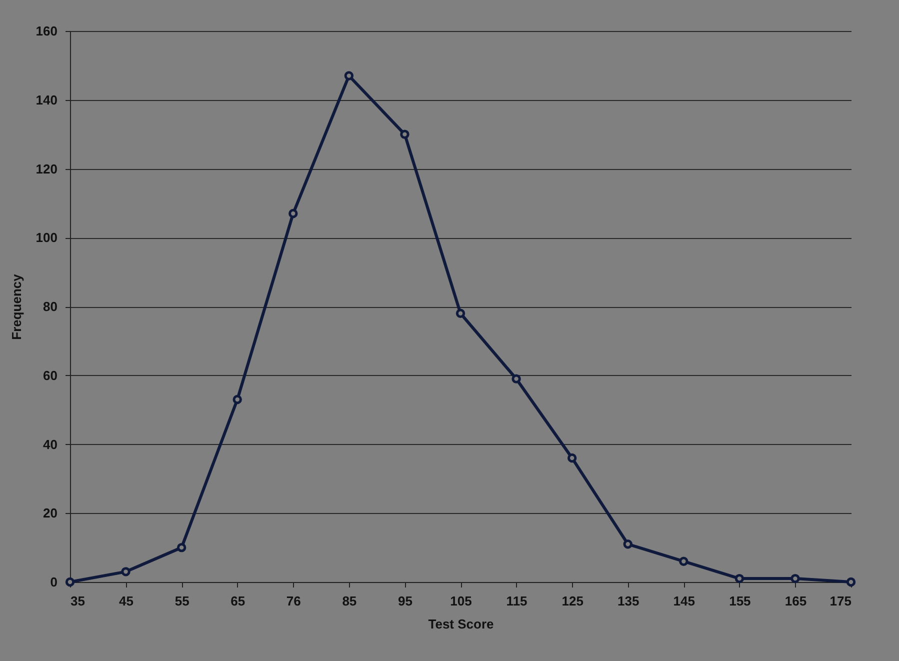 This screenshot has width=899, height=661. I want to click on x-tick-label: 135, so click(629, 601).